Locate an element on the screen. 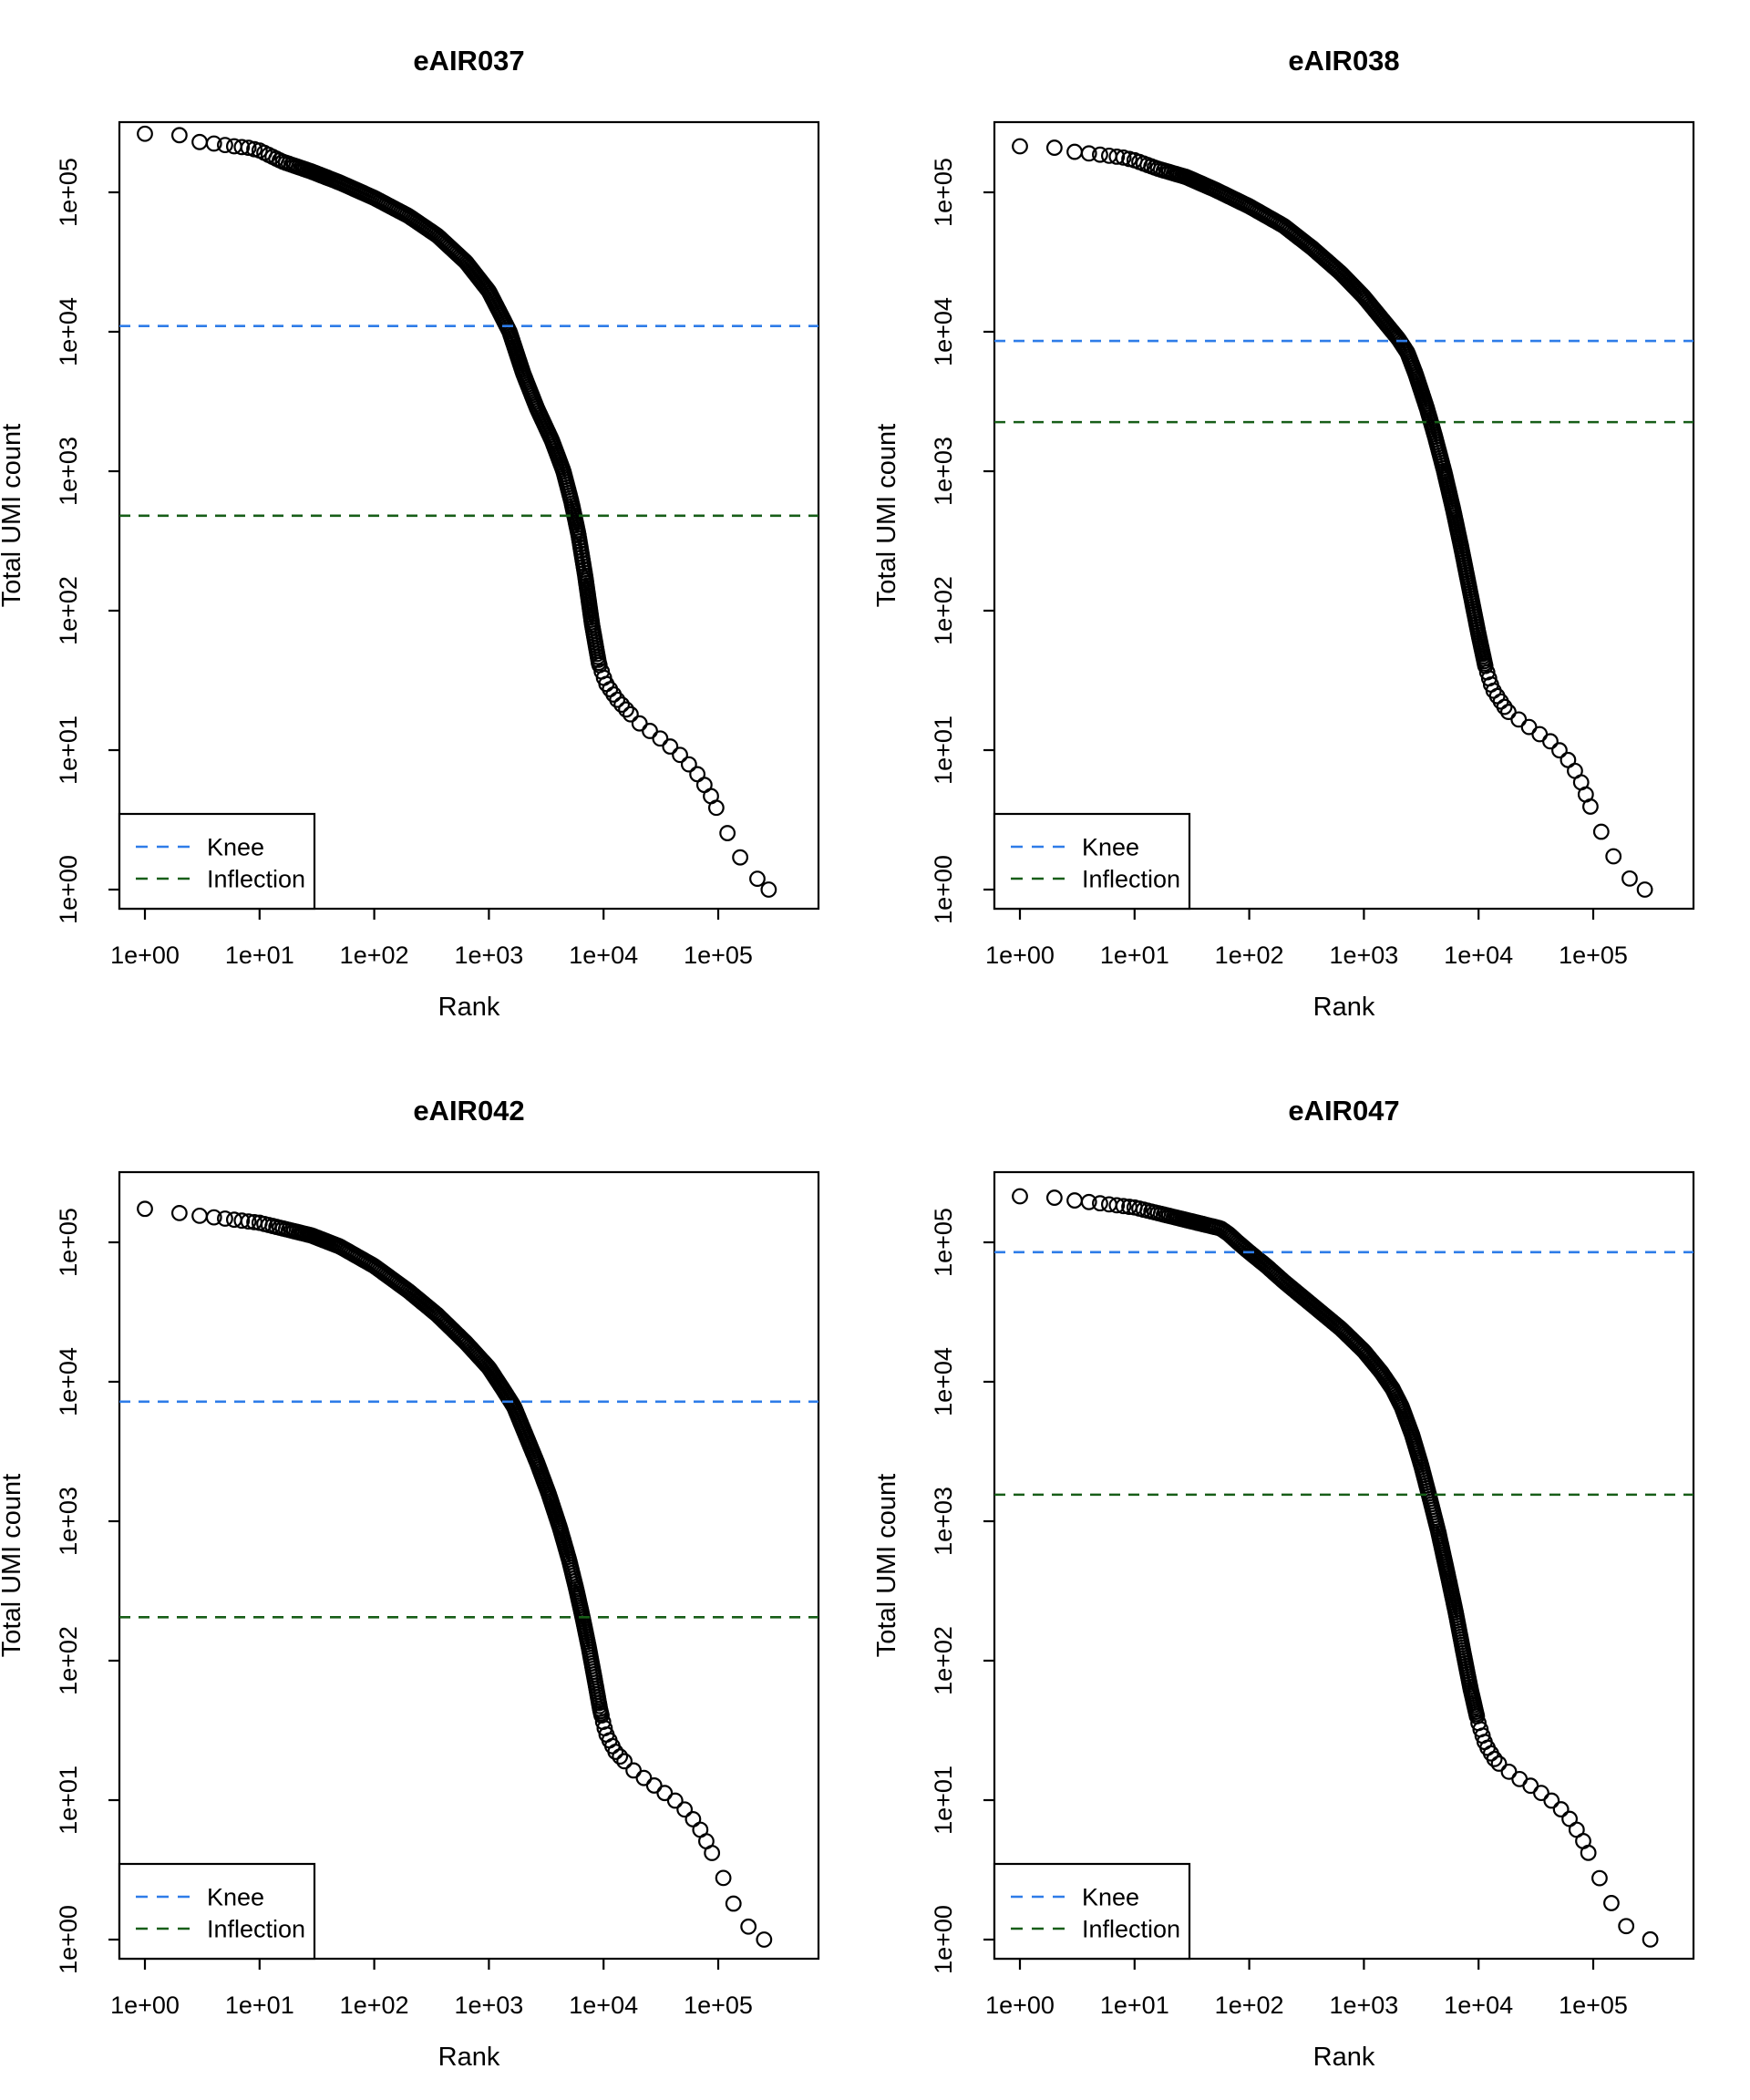 Image resolution: width=1750 pixels, height=2100 pixels. y-tick-label: 1e+04 is located at coordinates (944, 1382).